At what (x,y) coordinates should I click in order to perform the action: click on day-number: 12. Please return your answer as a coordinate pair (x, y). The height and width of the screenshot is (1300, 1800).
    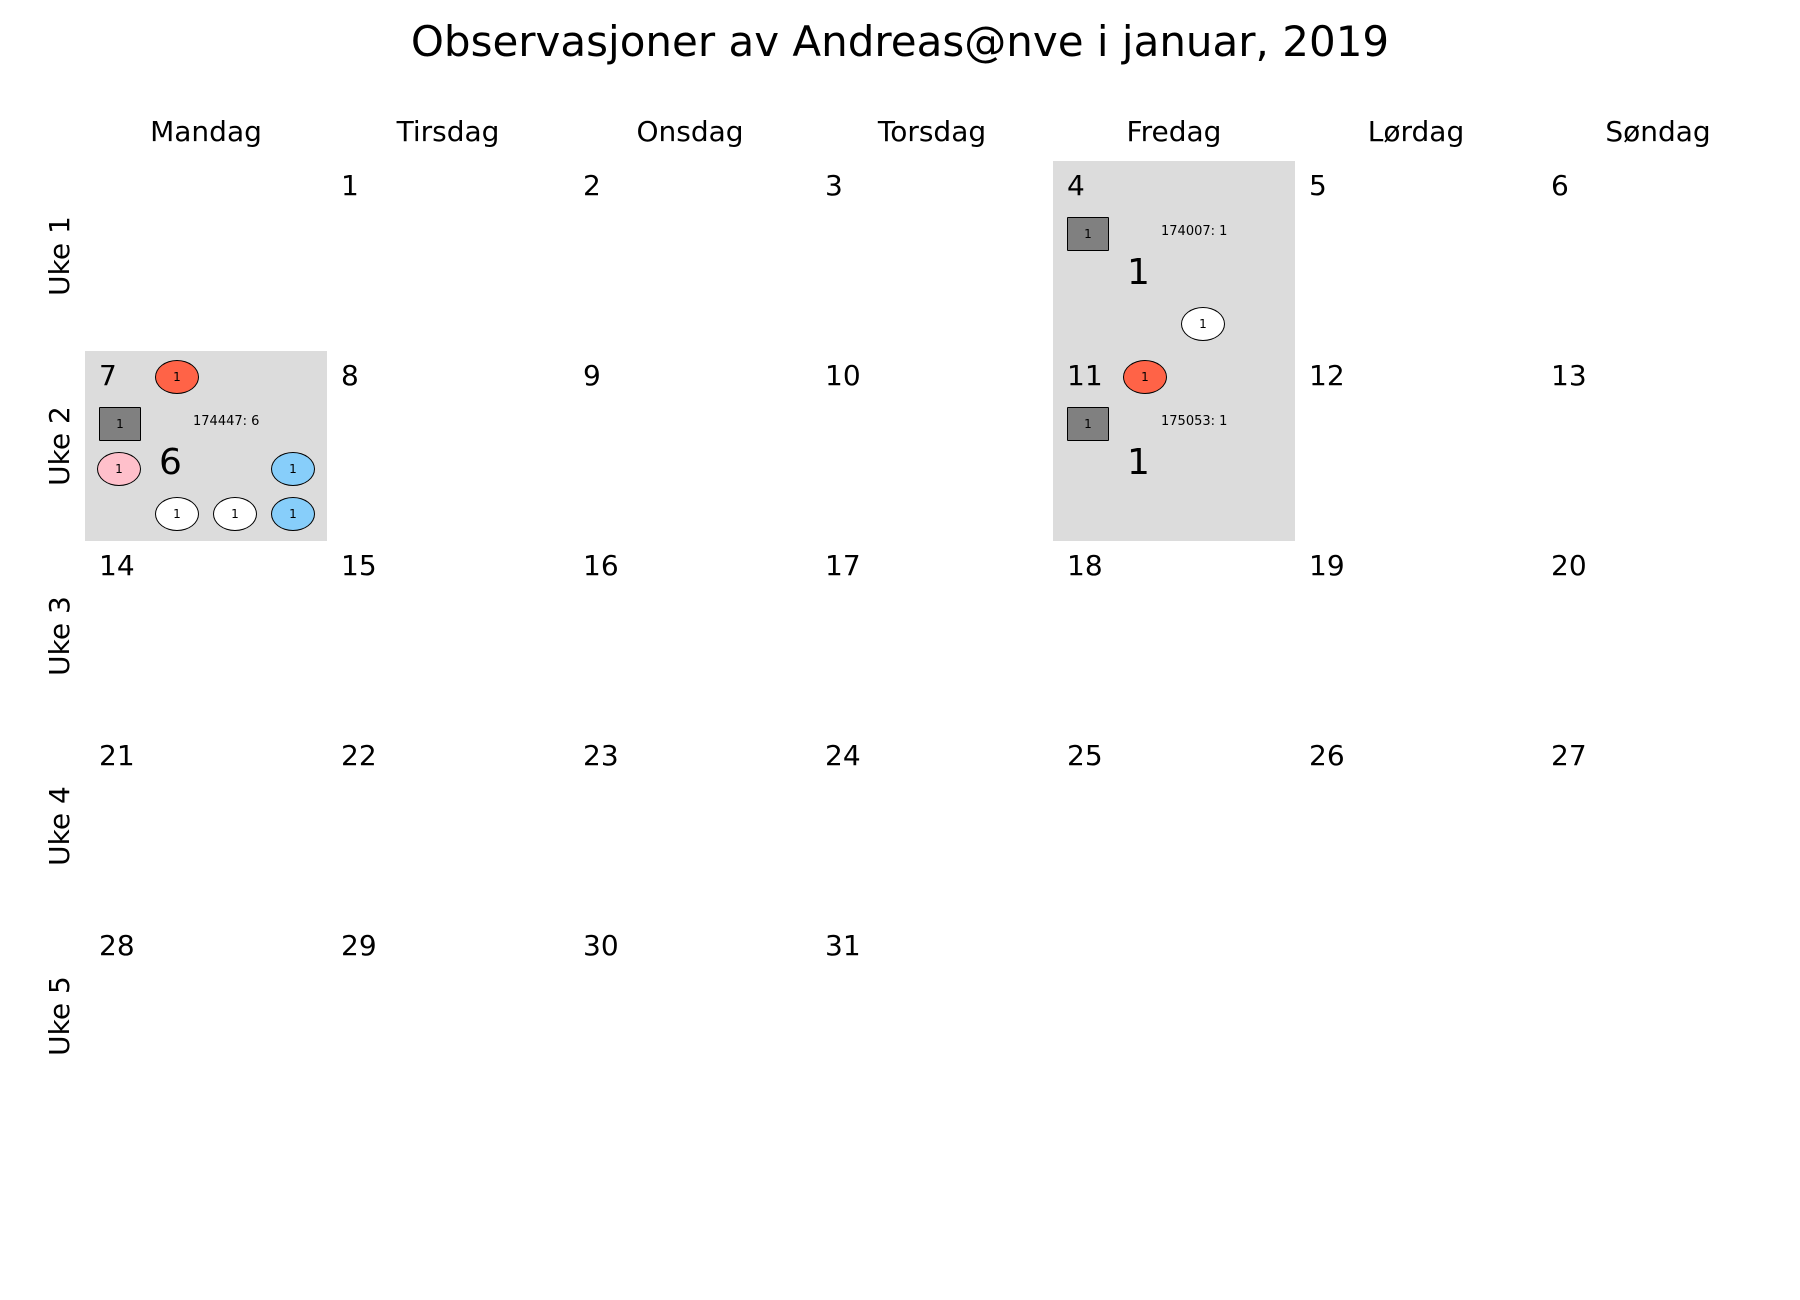
    Looking at the image, I should click on (1327, 375).